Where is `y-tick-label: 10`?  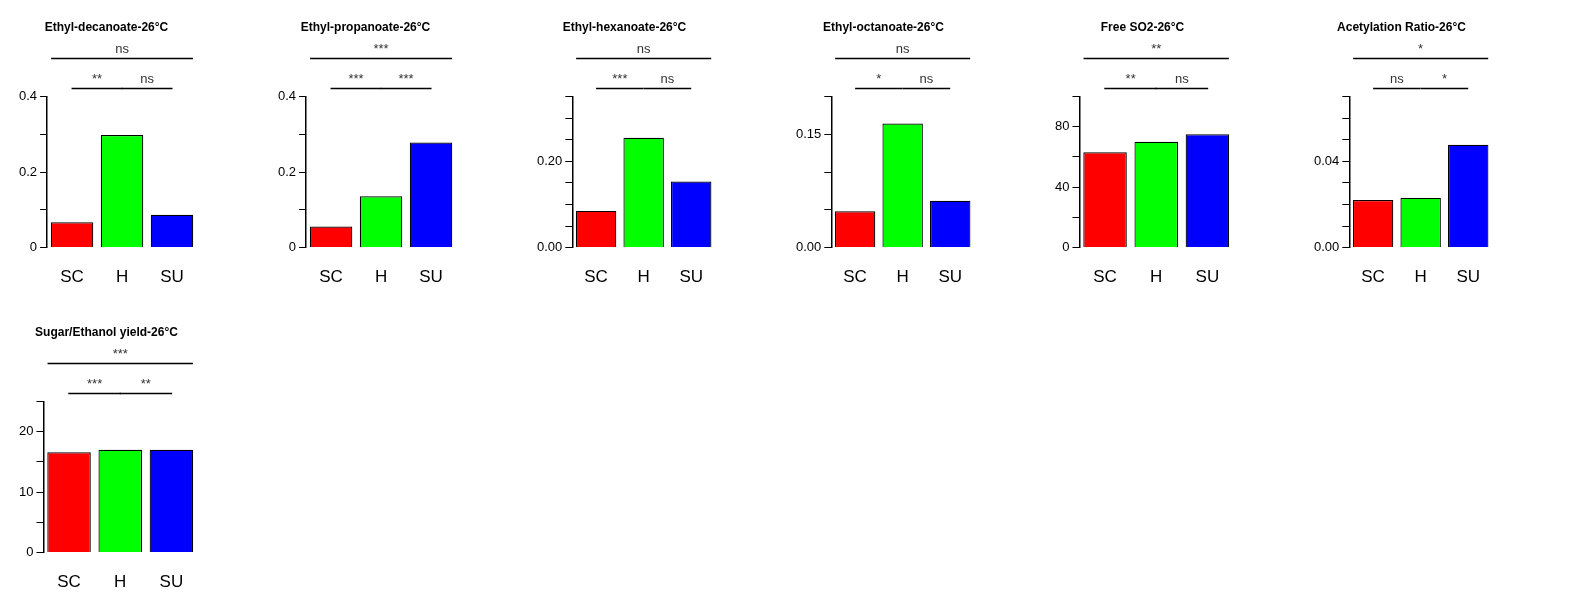 y-tick-label: 10 is located at coordinates (26, 491).